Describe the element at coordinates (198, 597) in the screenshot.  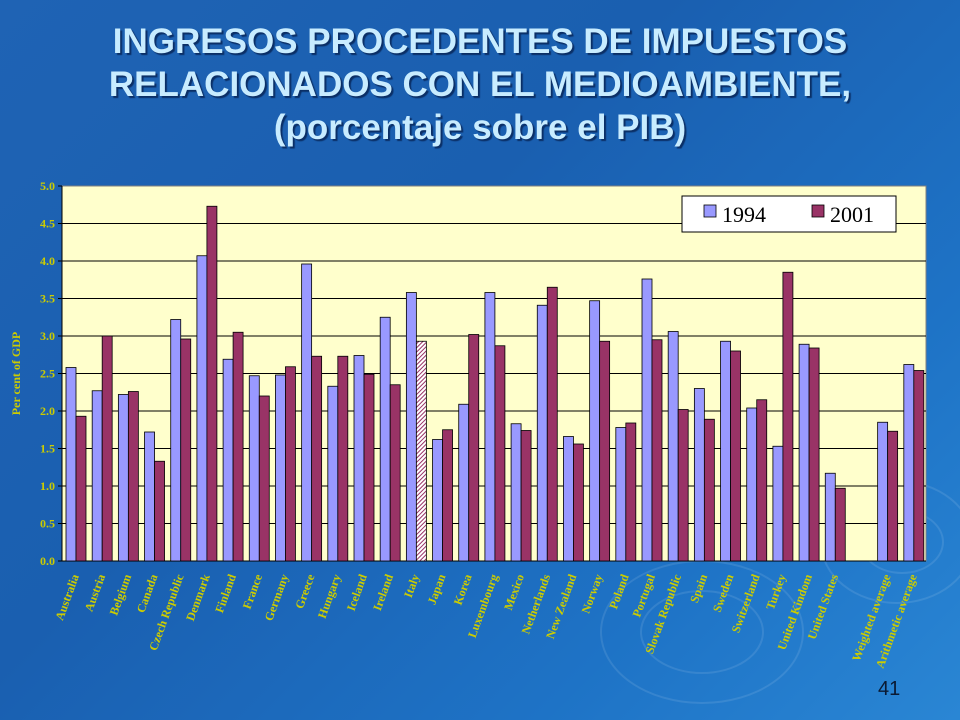
I see `x-tick-label-denmark: Denmark` at that location.